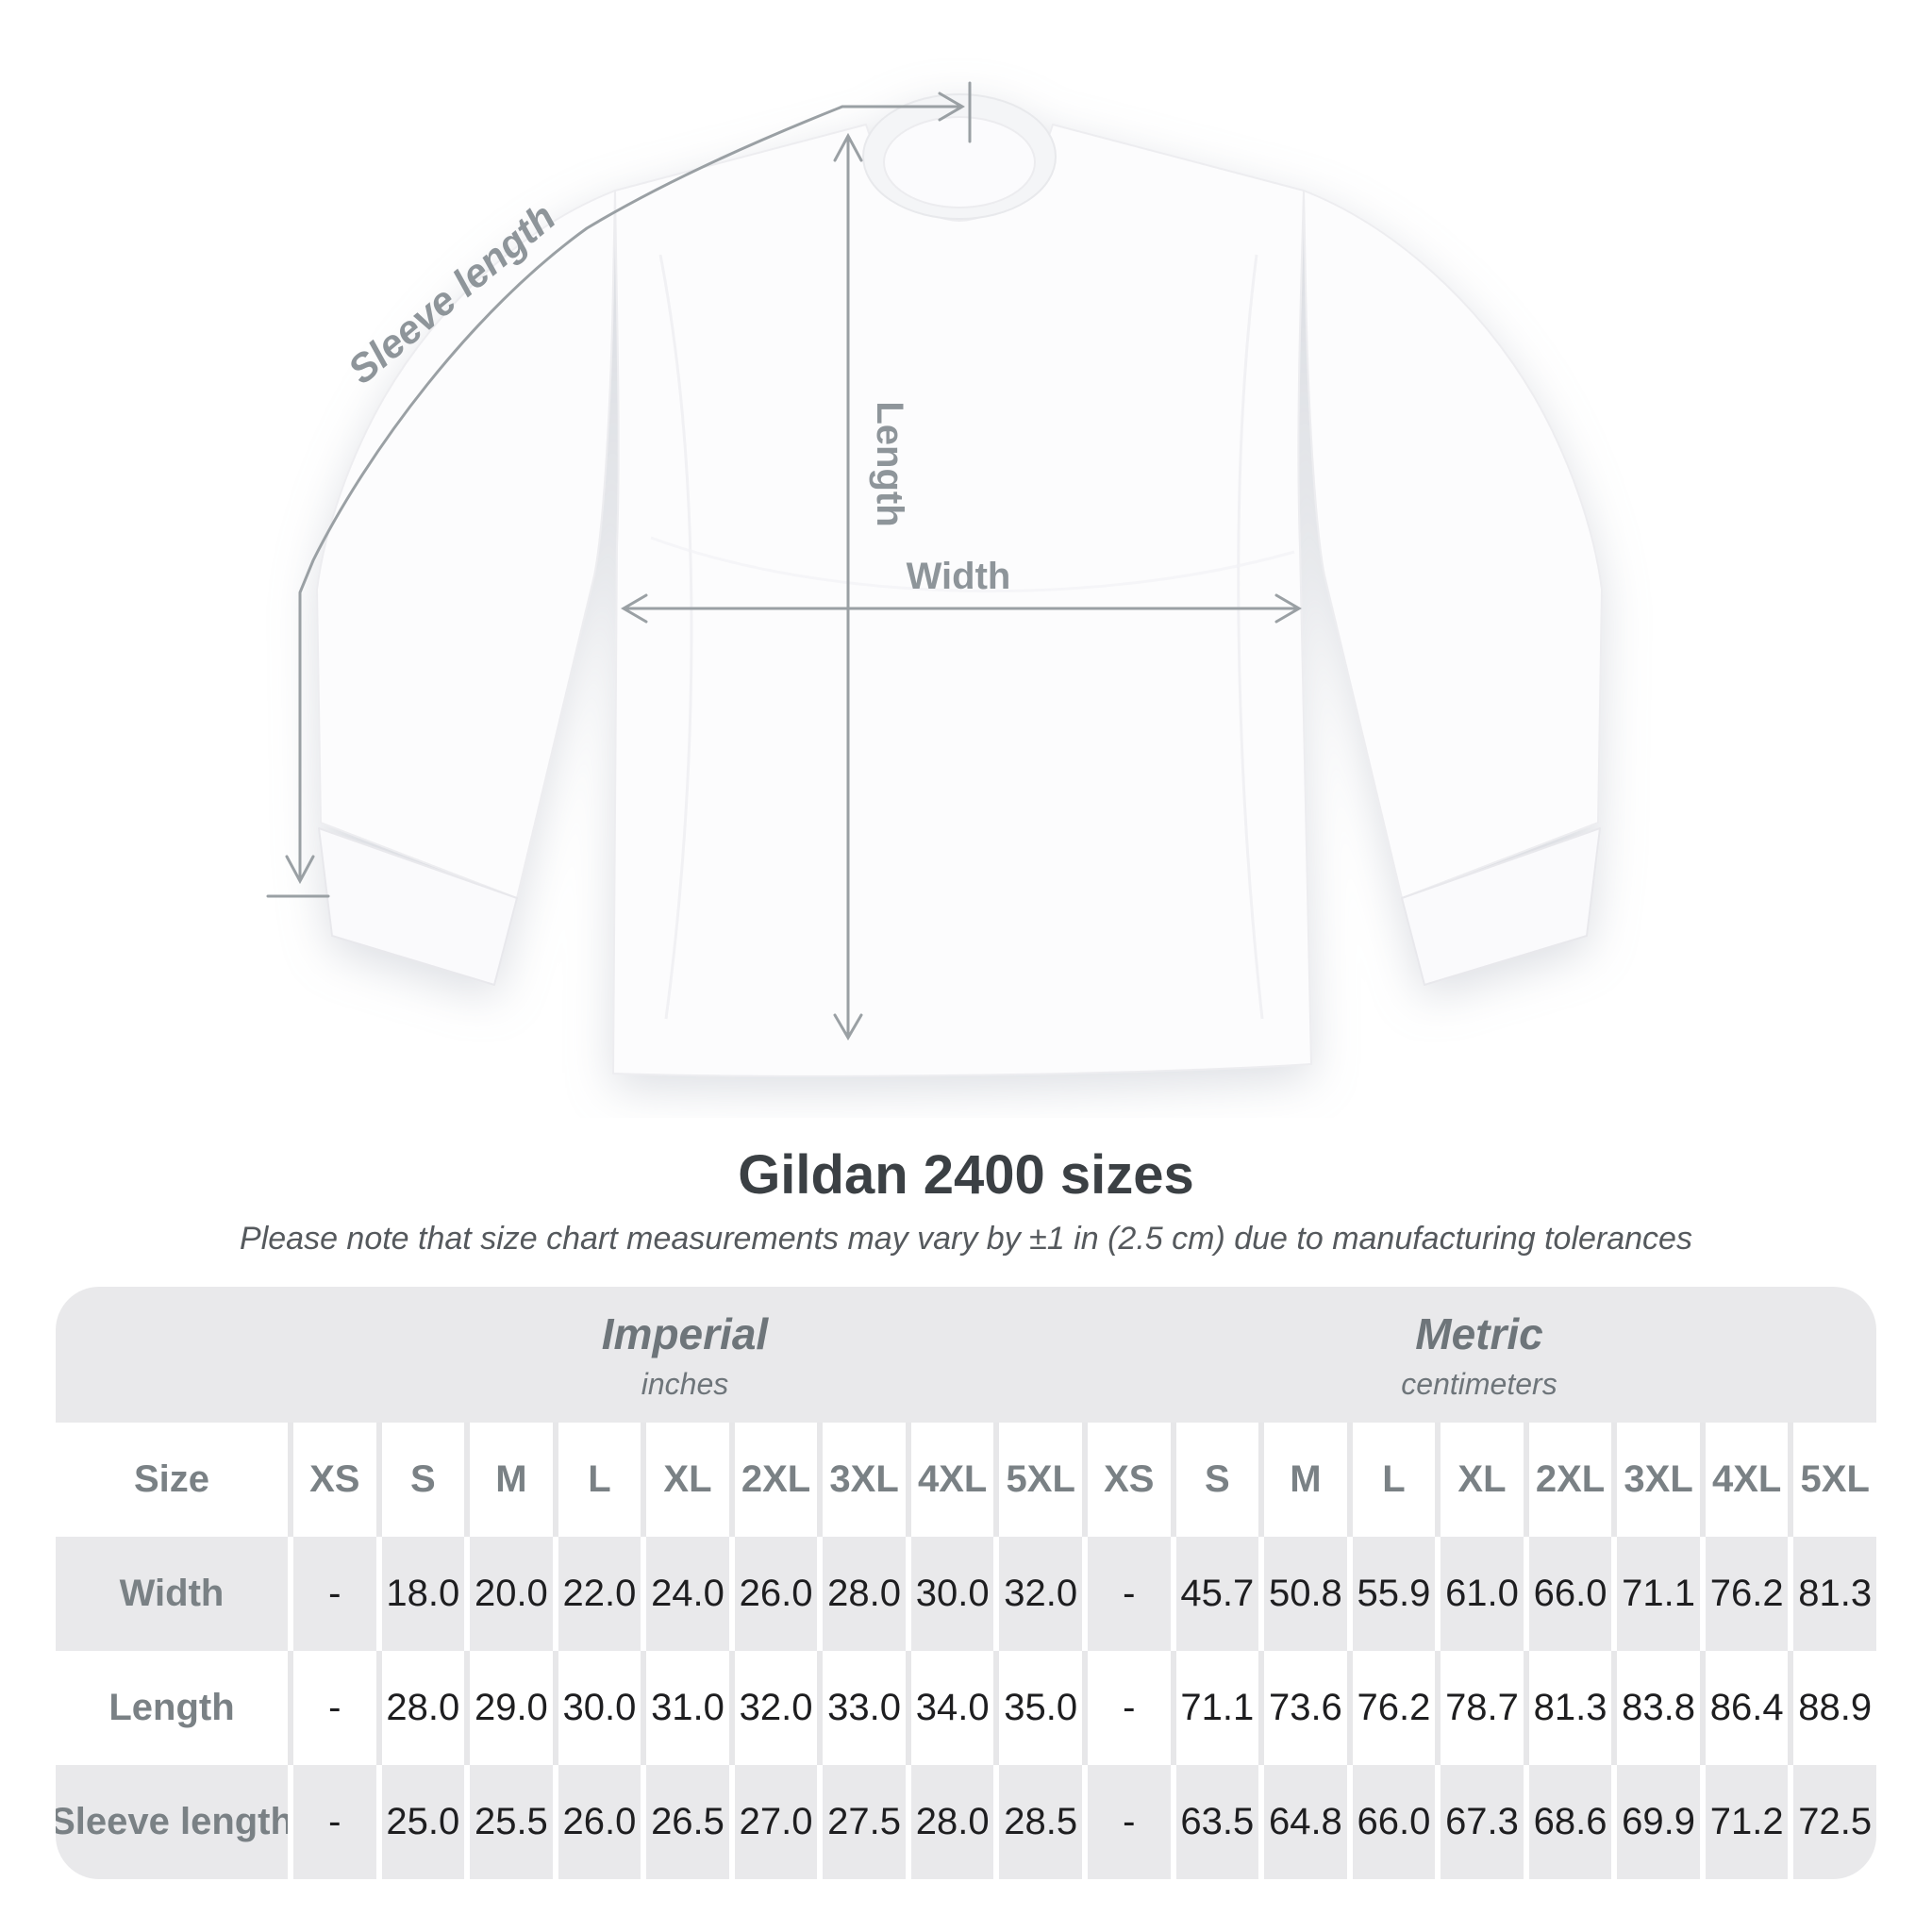  Describe the element at coordinates (171, 1479) in the screenshot. I see `size-corner-header: Size` at that location.